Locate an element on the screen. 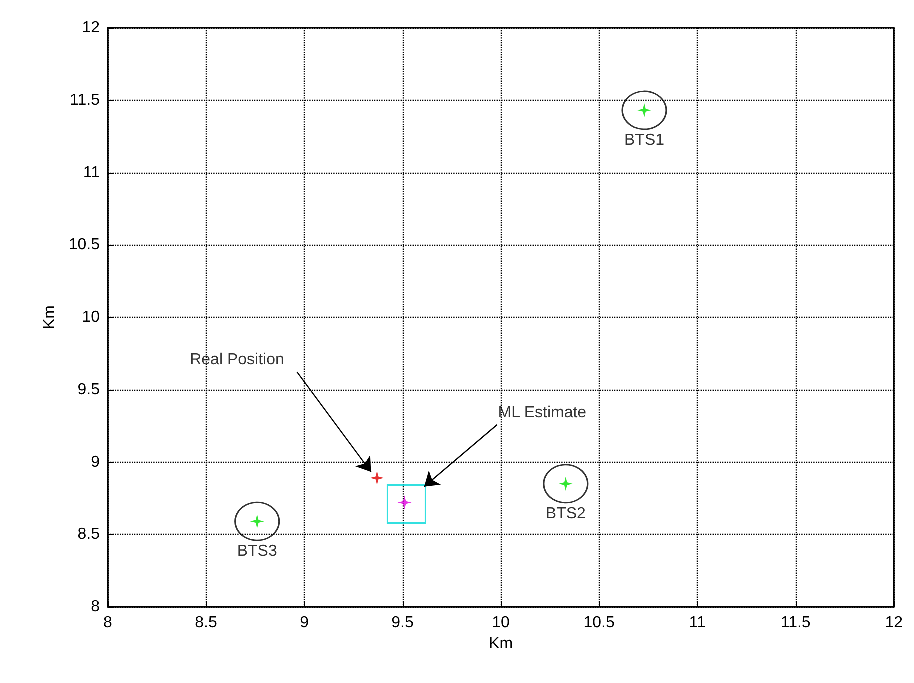  y-tick-label: 8.5 is located at coordinates (89, 535).